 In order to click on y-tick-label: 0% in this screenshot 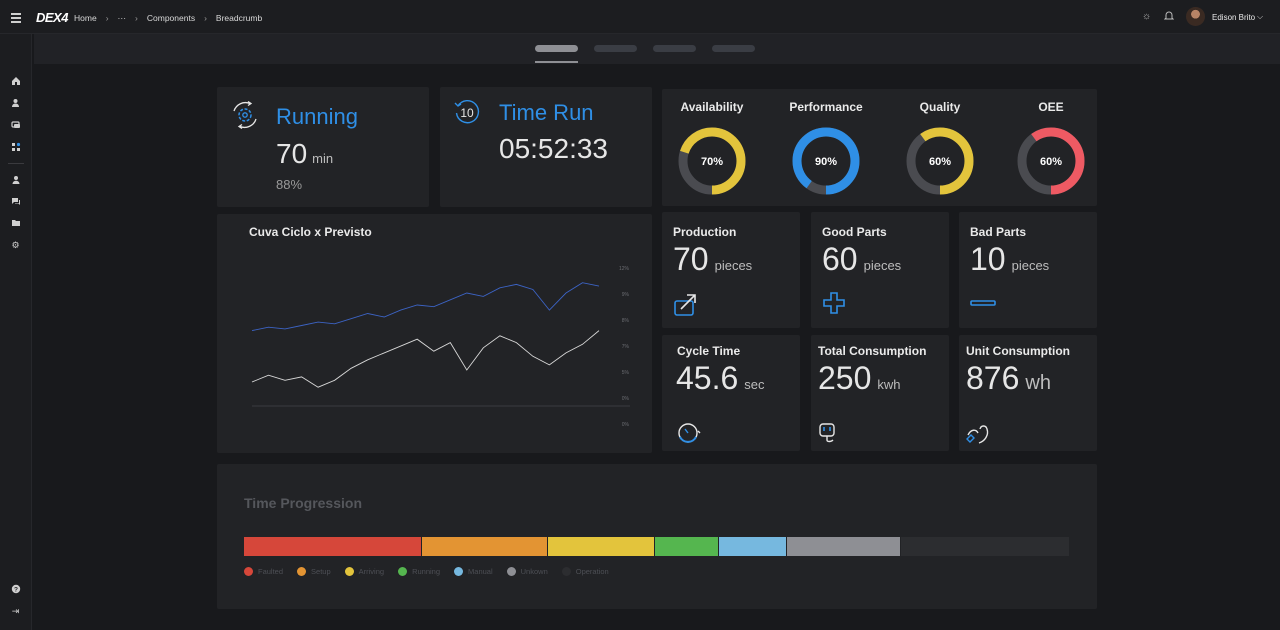, I will do `click(626, 425)`.